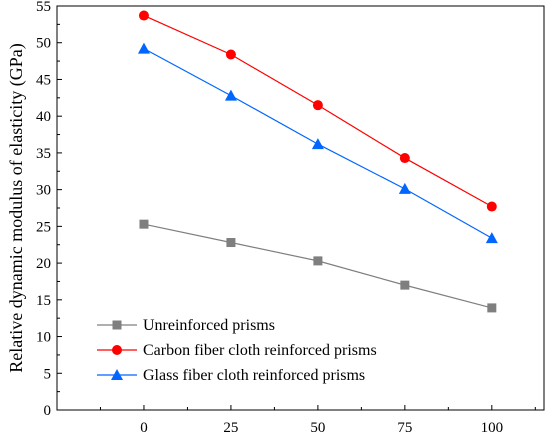  I want to click on y-tick-label: 45, so click(43, 80).